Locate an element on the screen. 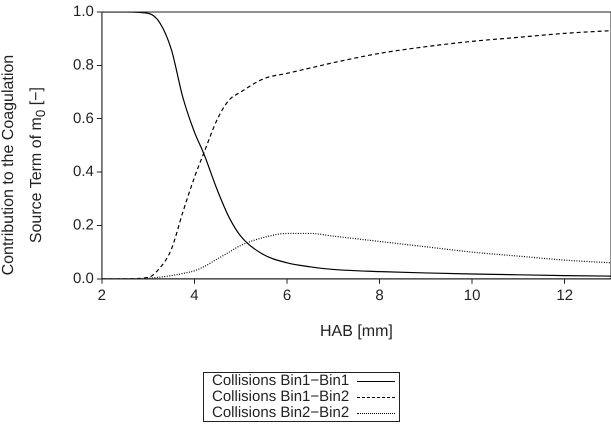 The image size is (611, 431). legend-label: Collisions Bin1−Bin1 is located at coordinates (281, 380).